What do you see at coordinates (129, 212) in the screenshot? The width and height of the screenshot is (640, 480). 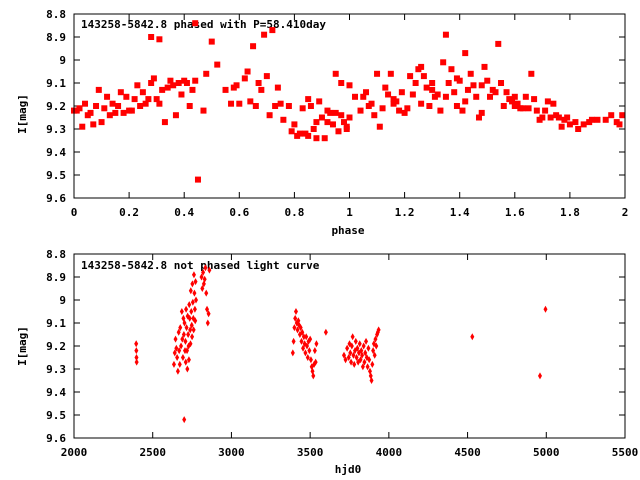 I see `phased-x-tick-label: 0.2` at bounding box center [129, 212].